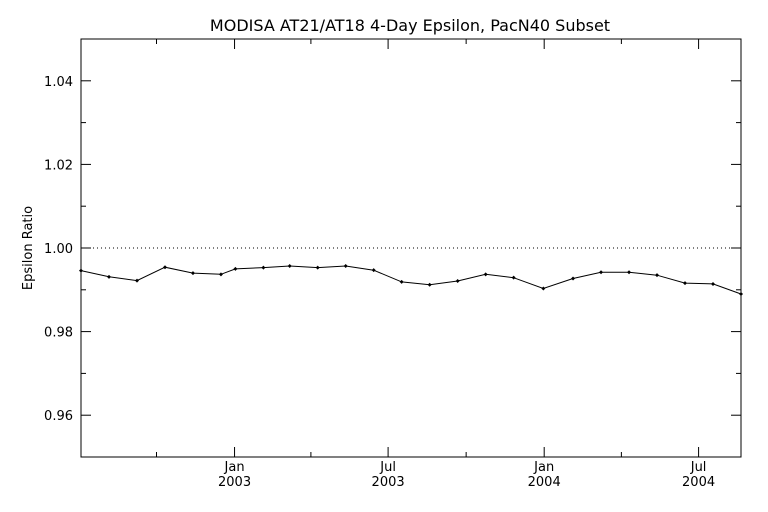 Image resolution: width=768 pixels, height=512 pixels. What do you see at coordinates (58, 249) in the screenshot?
I see `y-tick-label: 1.00` at bounding box center [58, 249].